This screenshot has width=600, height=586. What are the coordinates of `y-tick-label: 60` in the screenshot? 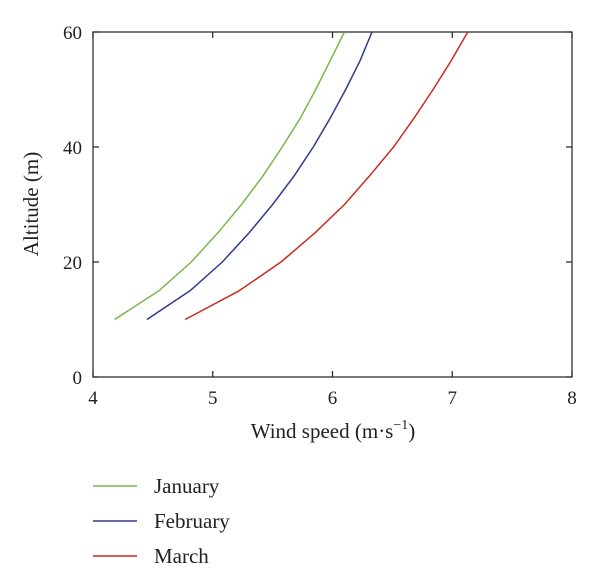 It's located at (72, 33).